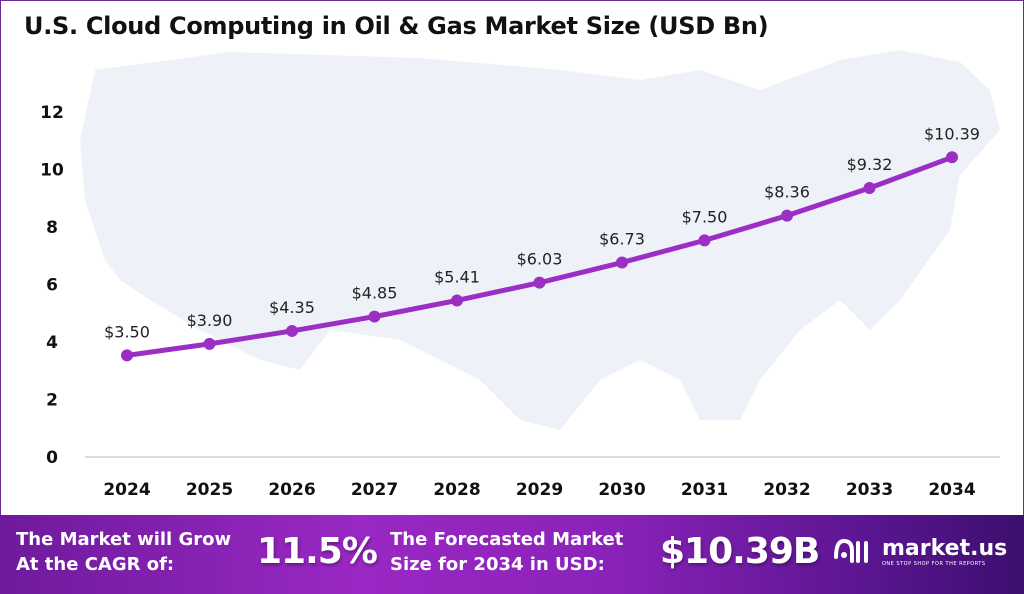 The height and width of the screenshot is (594, 1024). Describe the element at coordinates (52, 286) in the screenshot. I see `y-tick-label: 6` at that location.